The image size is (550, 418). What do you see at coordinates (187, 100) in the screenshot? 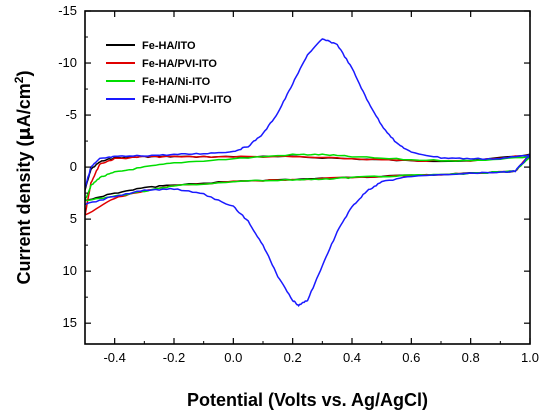
I see `legend-label-4: Fe-HA/Ni-PVI-ITO` at bounding box center [187, 100].